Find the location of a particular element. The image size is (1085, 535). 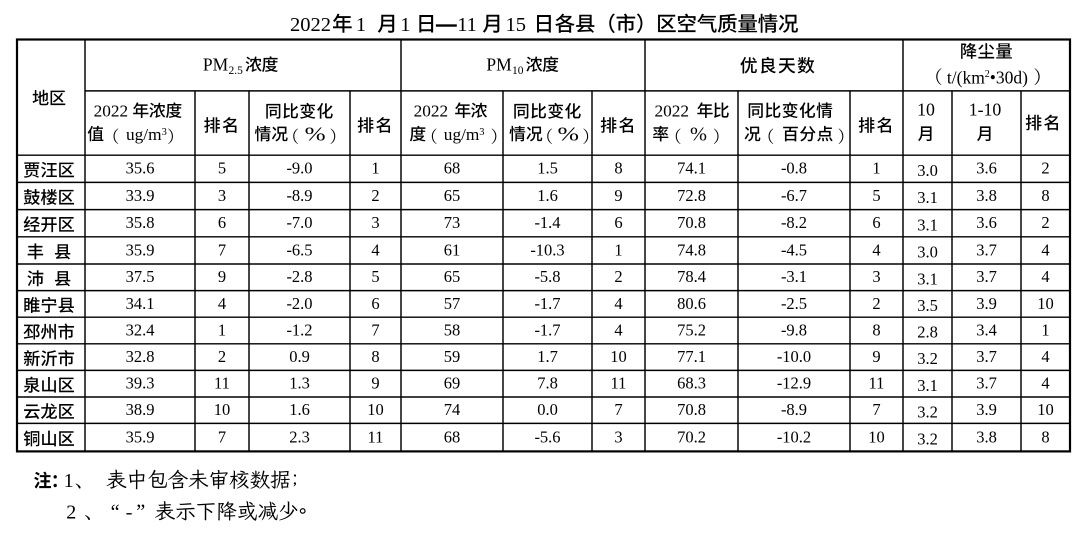

svg-text: -2.8 is located at coordinates (299, 276).